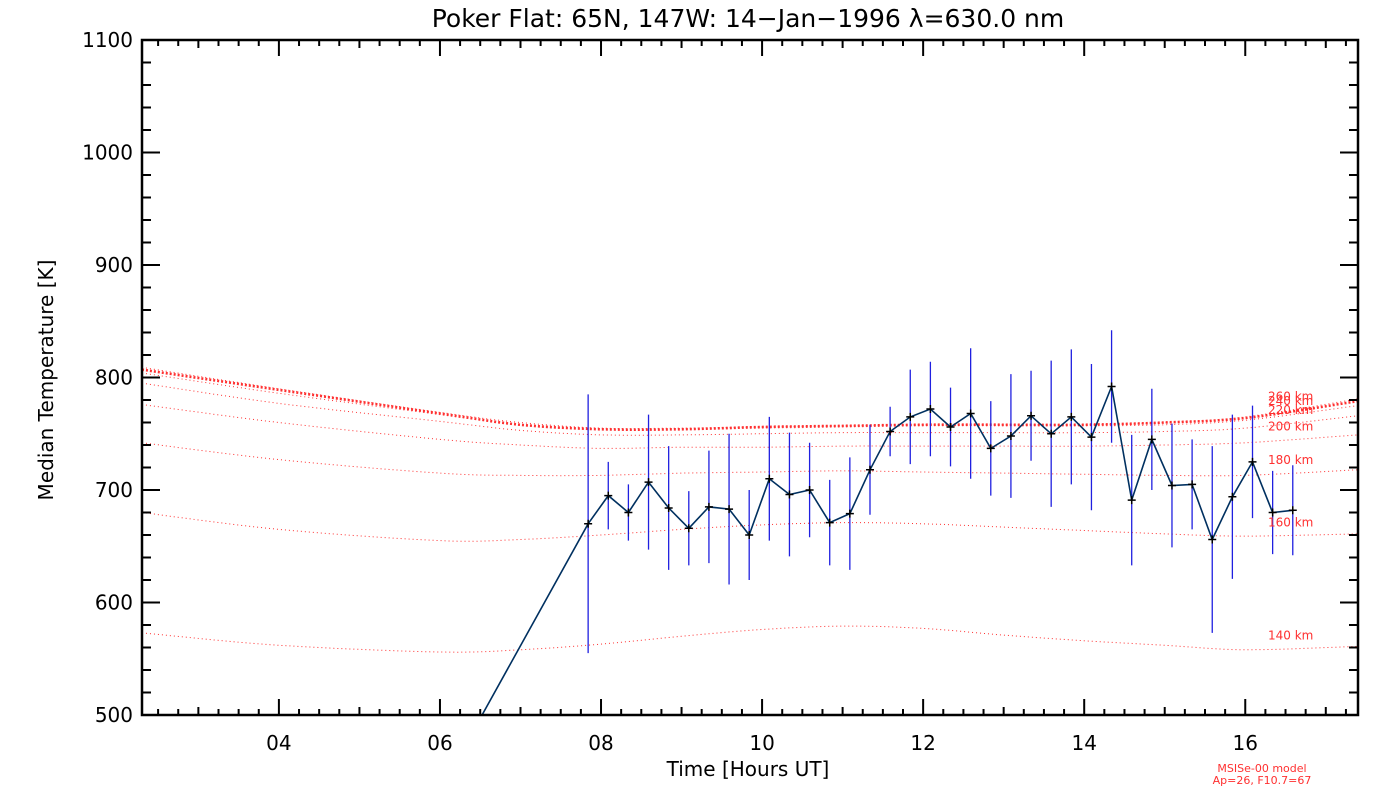  Describe the element at coordinates (114, 378) in the screenshot. I see `y-tick-label: 800` at that location.